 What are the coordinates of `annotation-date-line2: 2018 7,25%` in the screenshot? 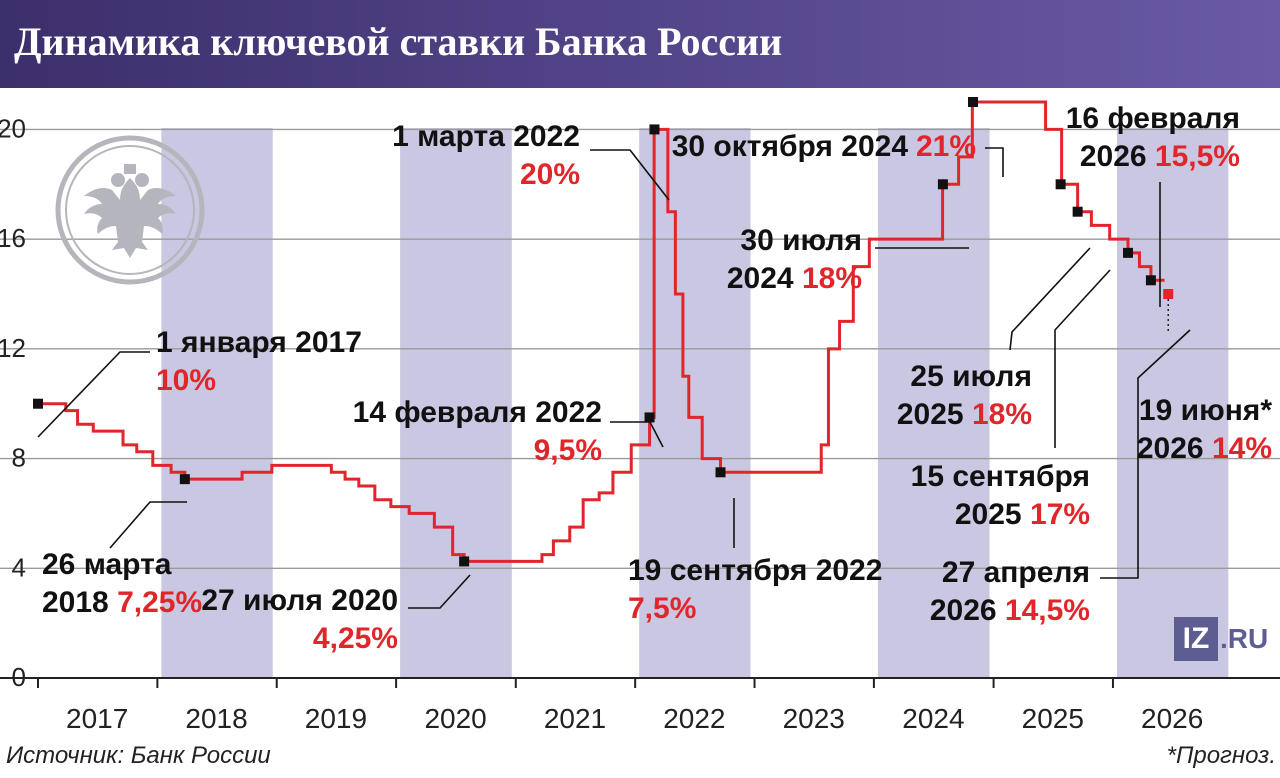 It's located at (122, 602).